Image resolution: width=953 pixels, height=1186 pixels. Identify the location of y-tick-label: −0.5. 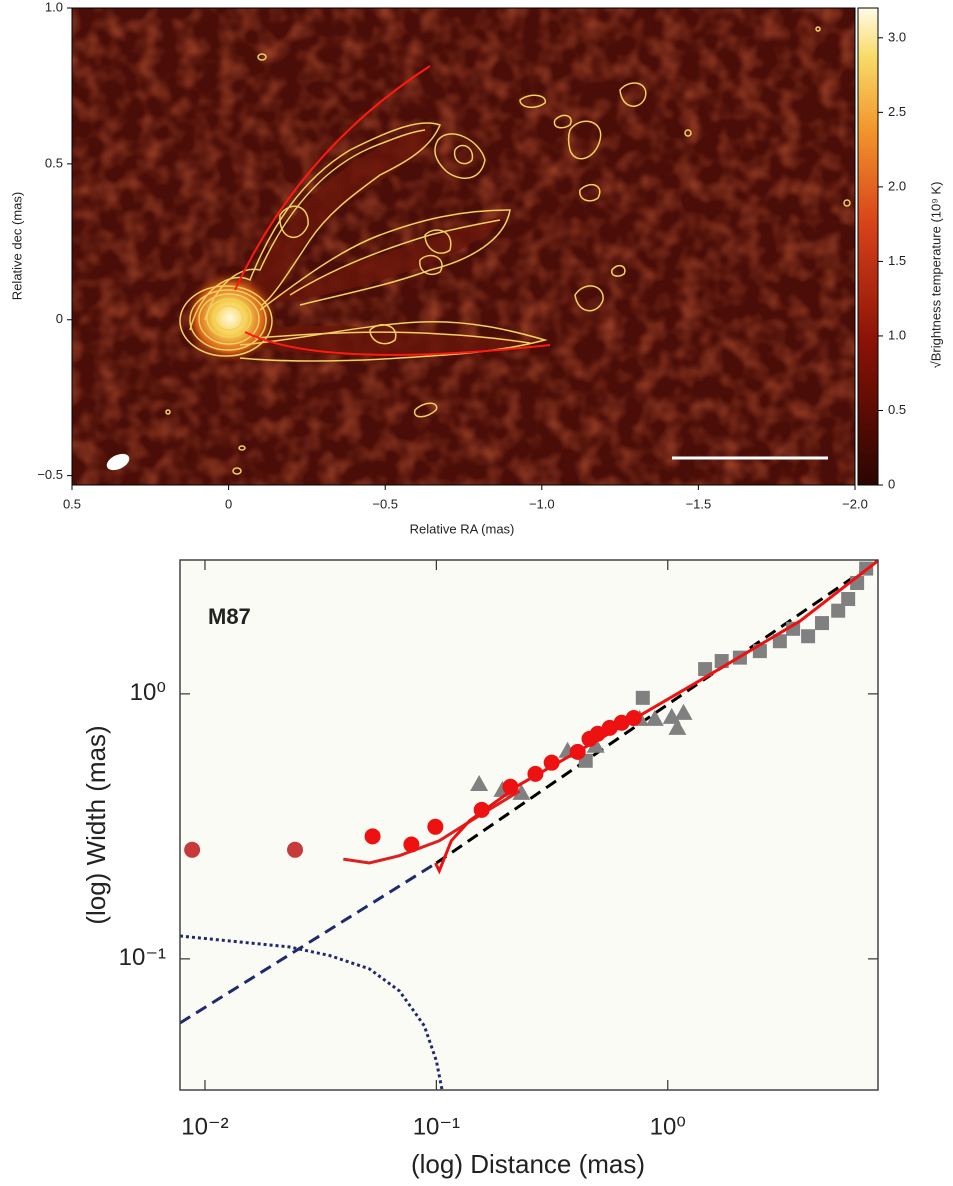
(50, 474).